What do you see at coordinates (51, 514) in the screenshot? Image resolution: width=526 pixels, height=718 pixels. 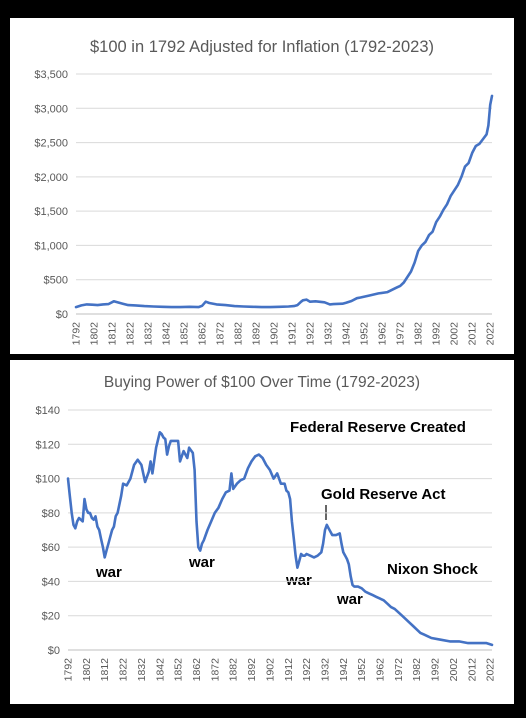 I see `y-tick-label: $80` at bounding box center [51, 514].